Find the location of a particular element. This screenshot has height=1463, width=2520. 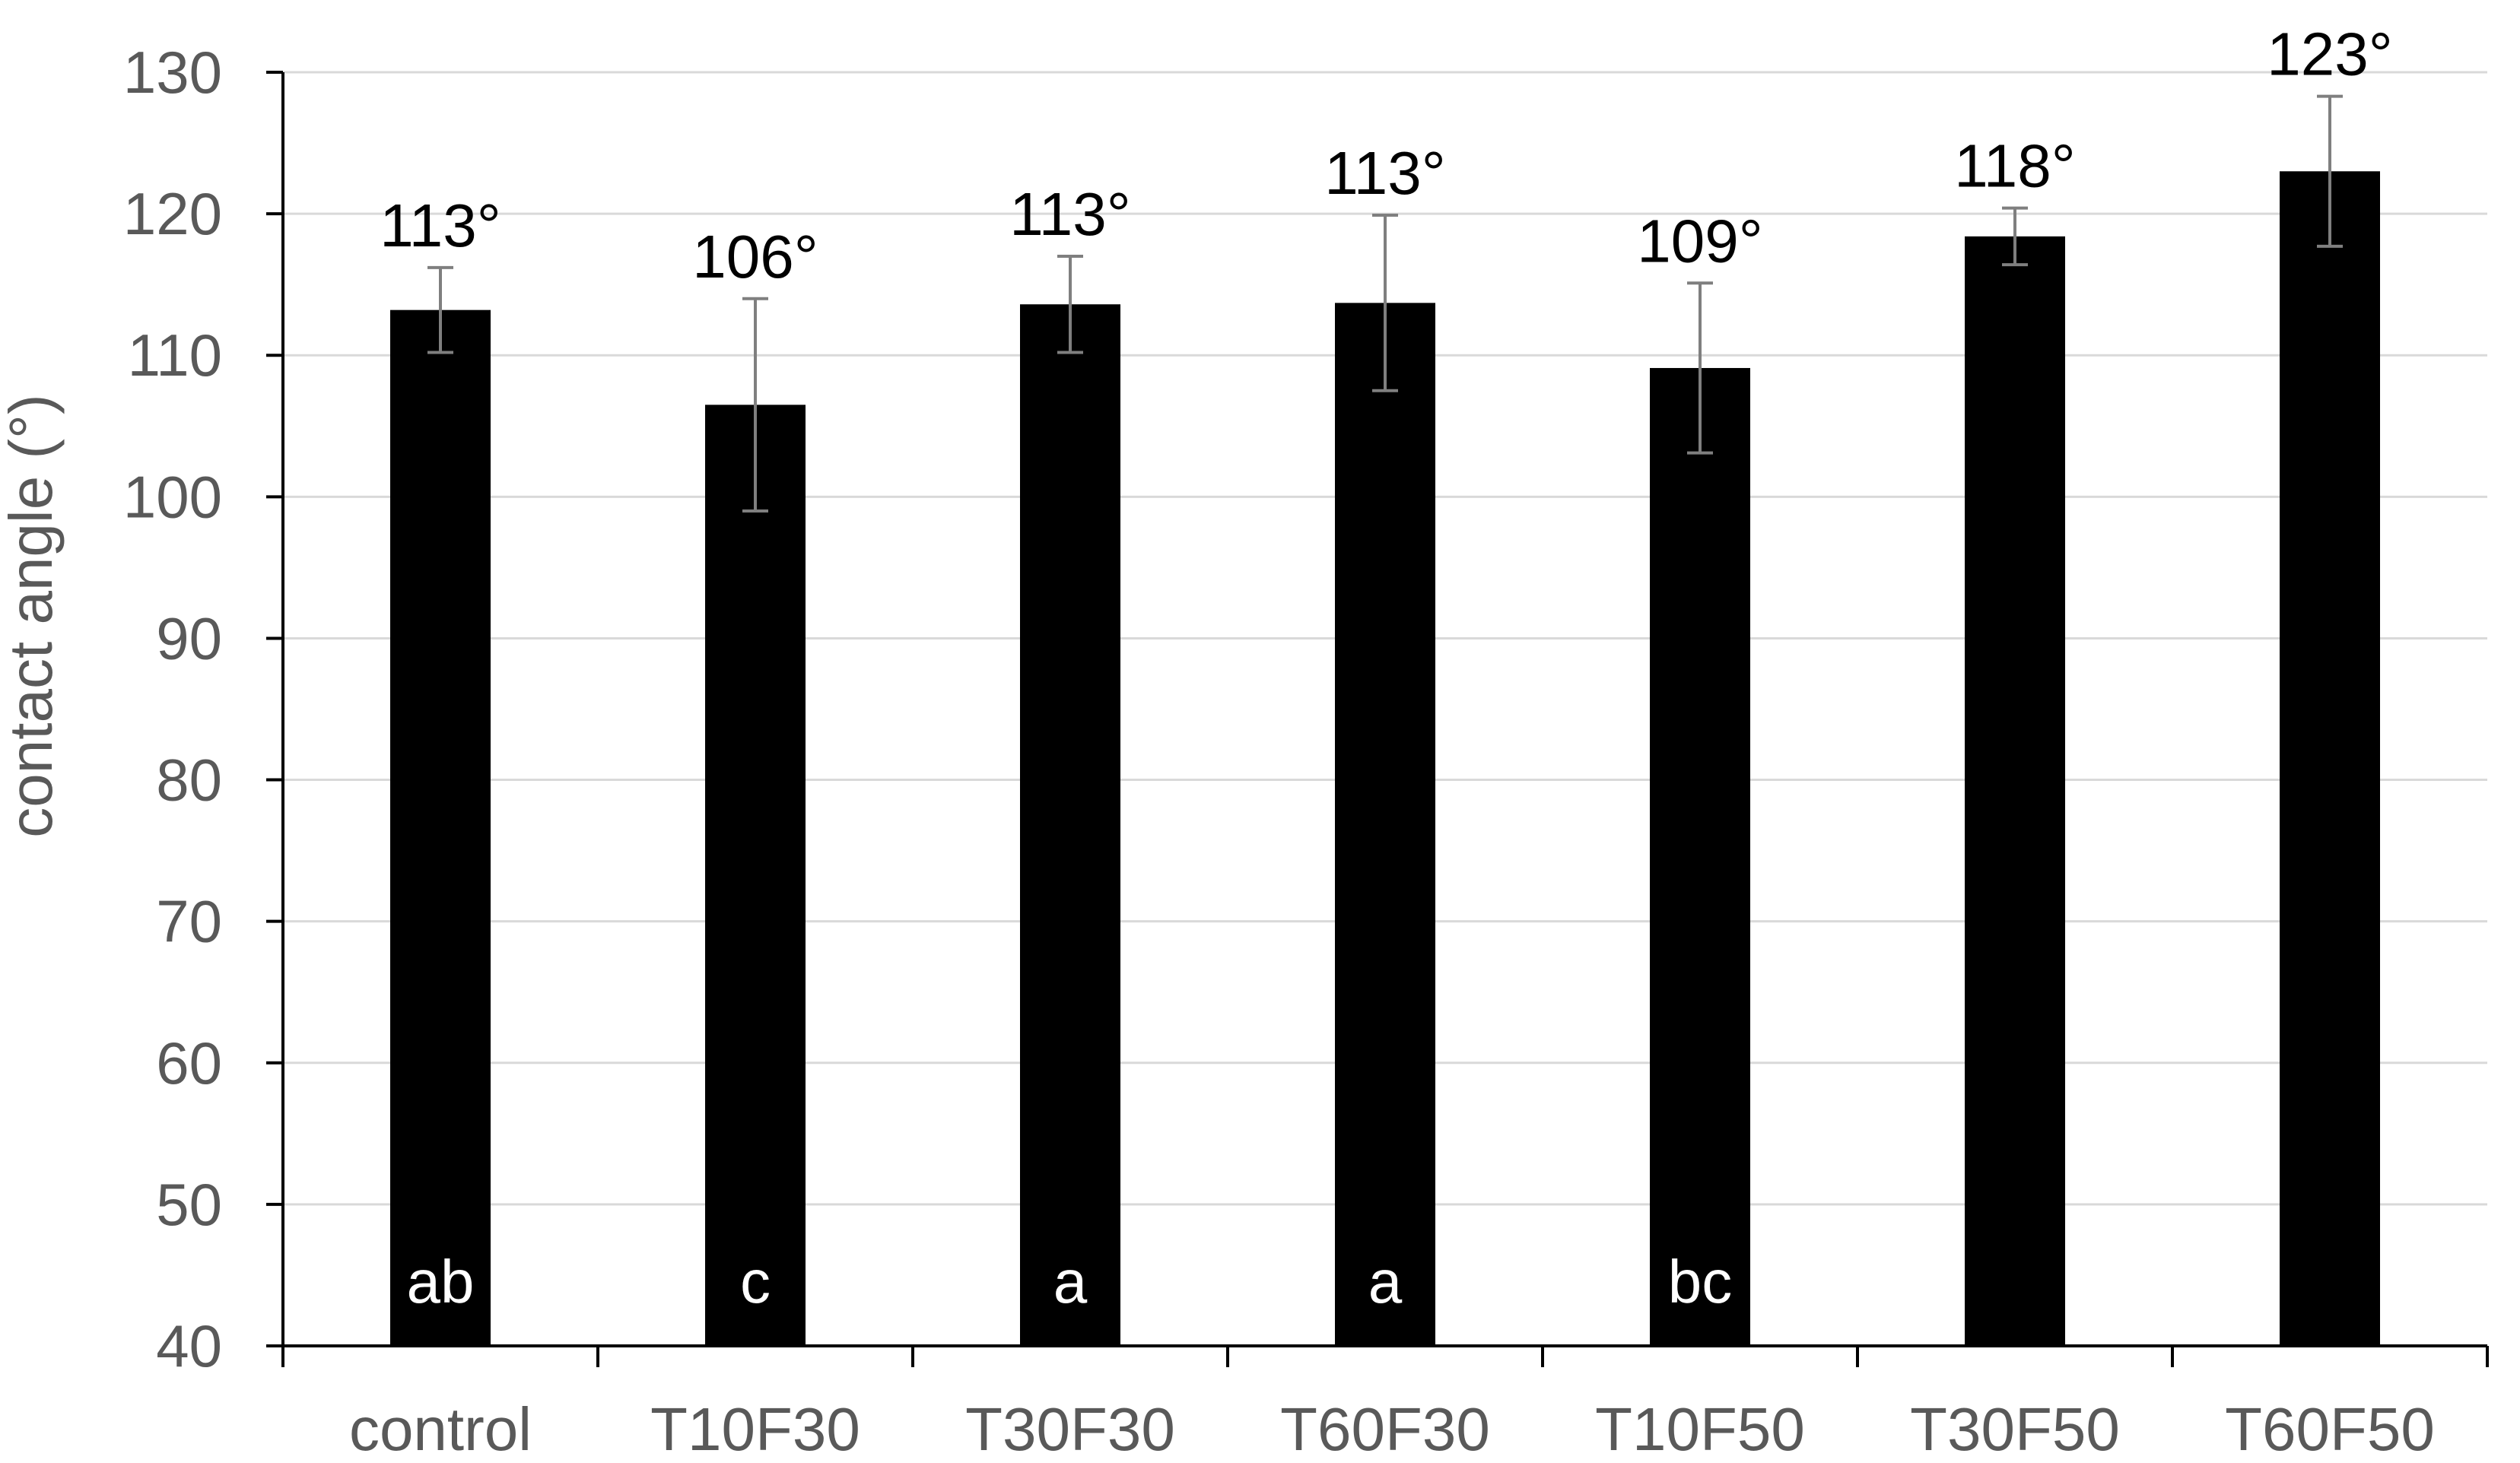

value-label: 106° is located at coordinates (755, 256).